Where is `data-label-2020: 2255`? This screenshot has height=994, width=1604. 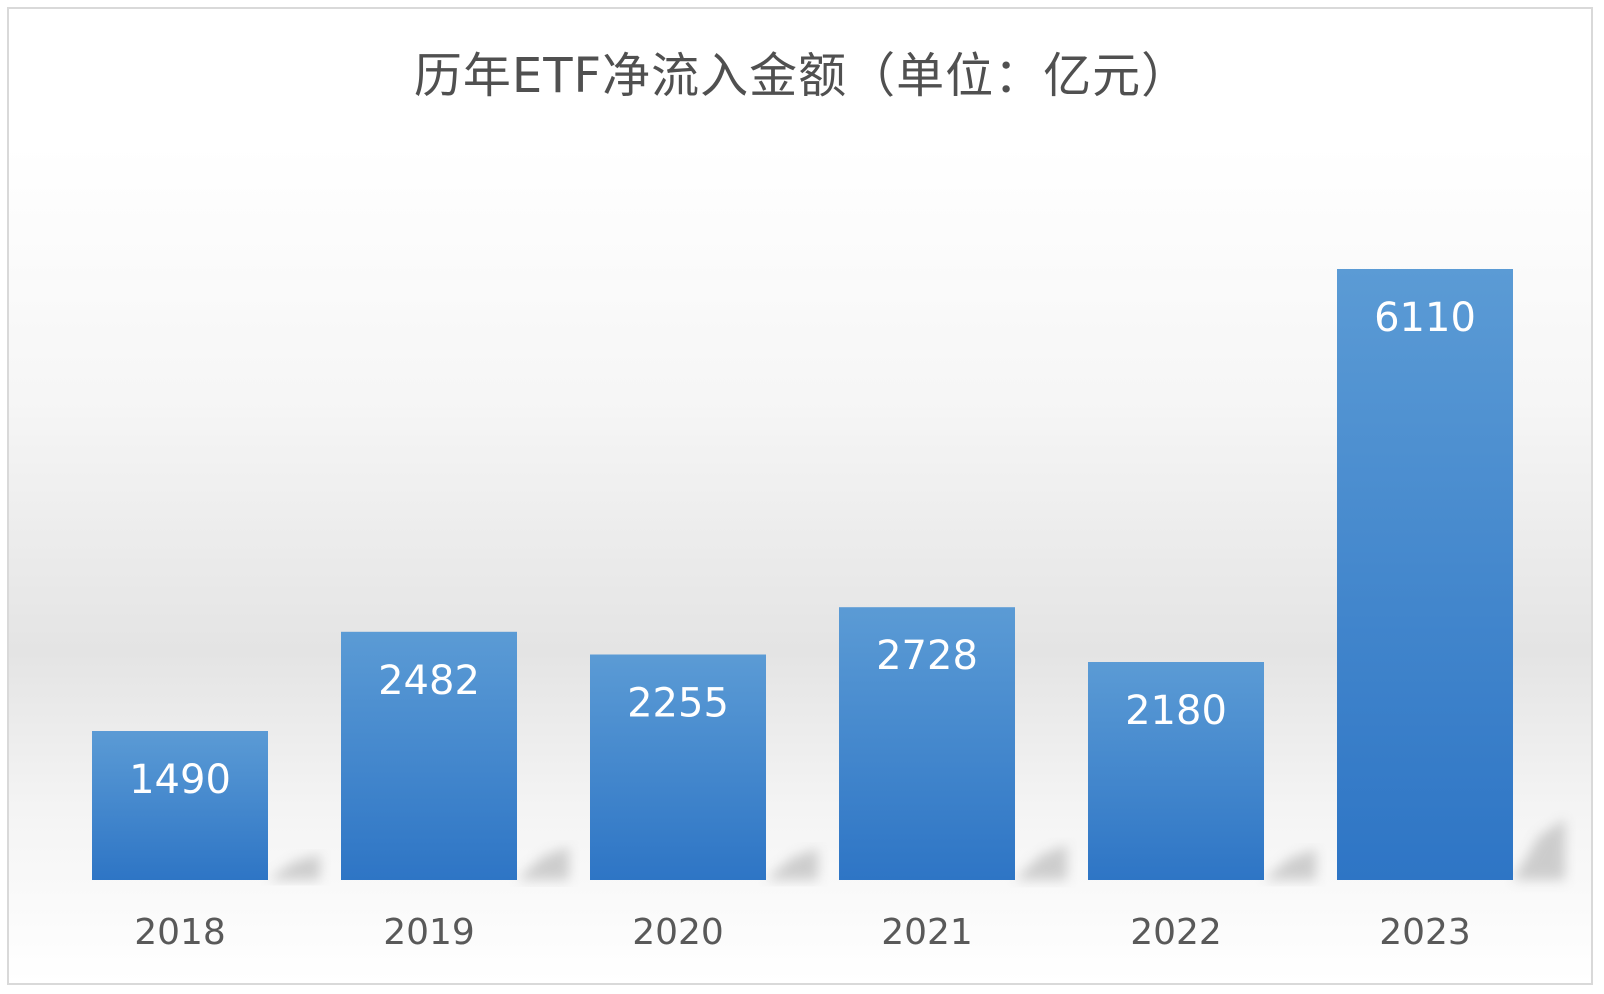 data-label-2020: 2255 is located at coordinates (678, 704).